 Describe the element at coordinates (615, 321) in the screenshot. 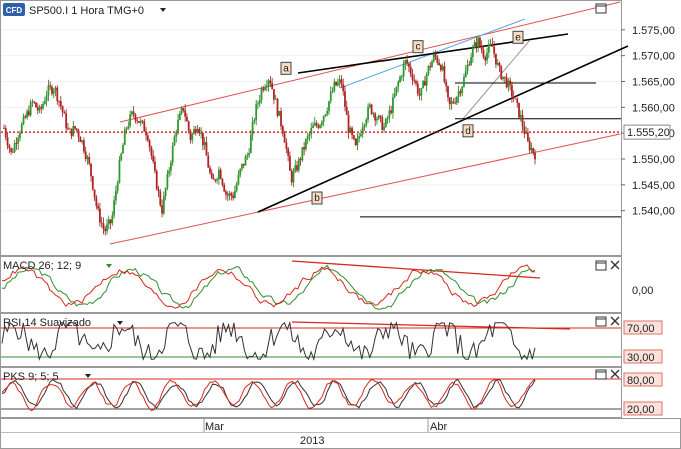

I see `rsi-close-icon` at that location.